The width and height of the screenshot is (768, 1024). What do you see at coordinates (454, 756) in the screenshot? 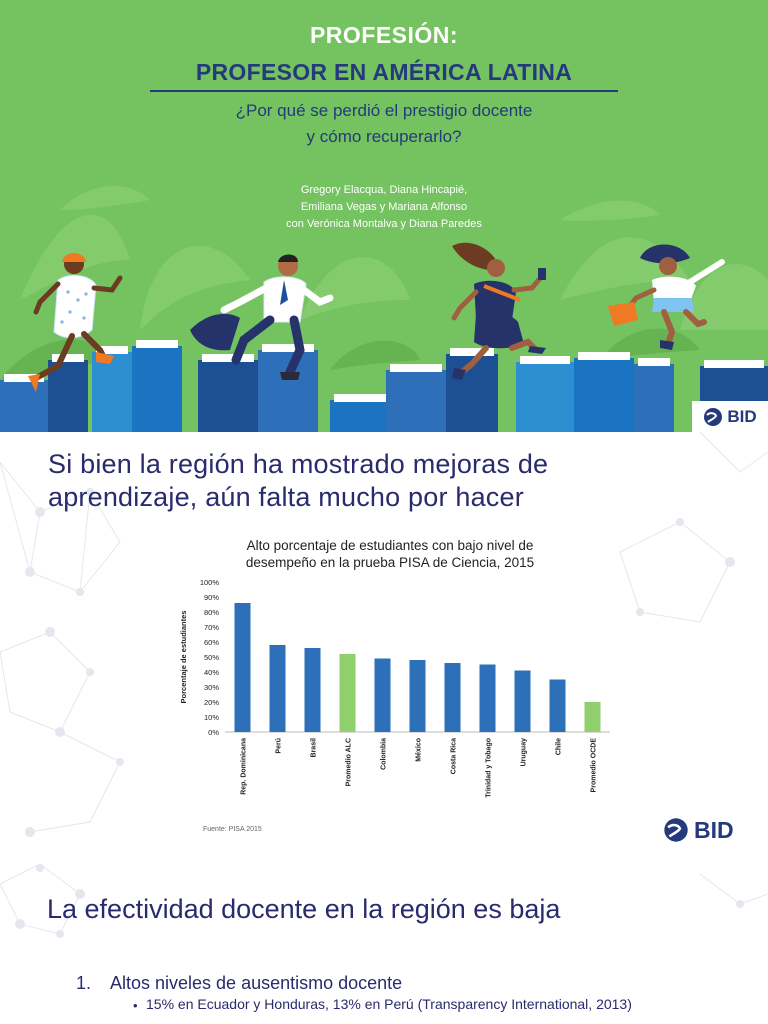
I see `x-tick-label: Costa Rica` at bounding box center [454, 756].